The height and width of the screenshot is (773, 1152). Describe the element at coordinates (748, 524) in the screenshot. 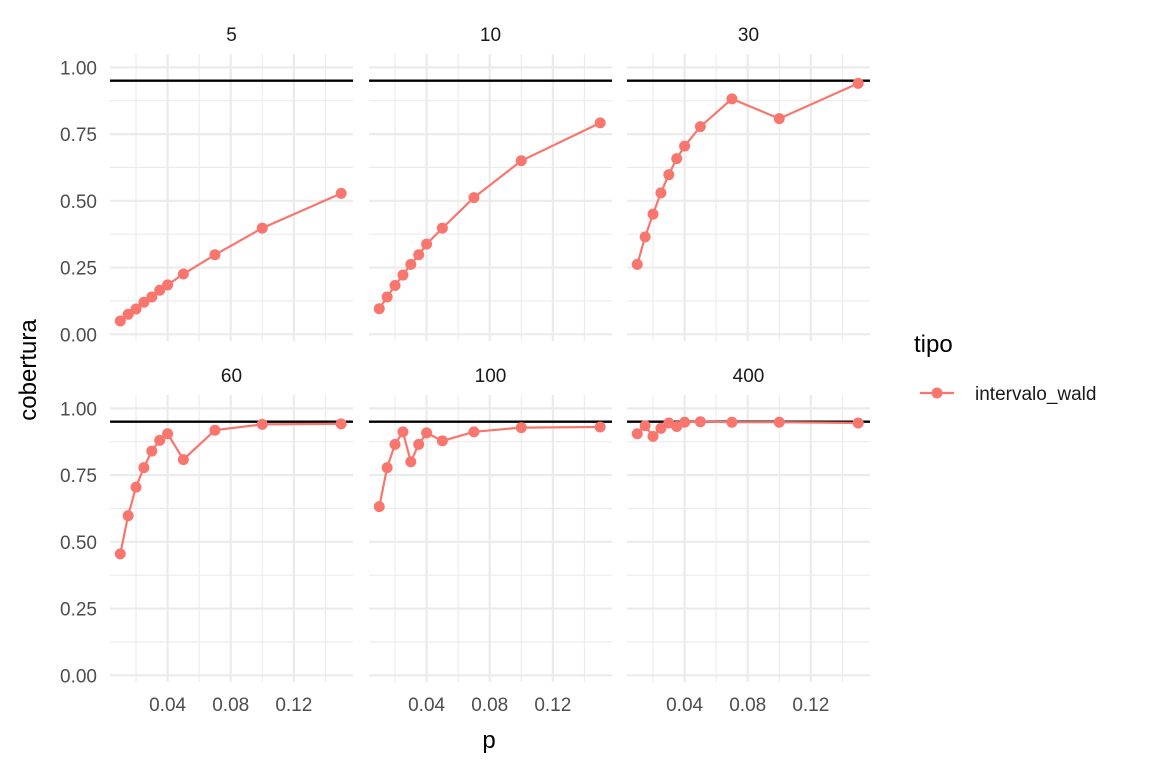

I see `panel-400: 400` at that location.